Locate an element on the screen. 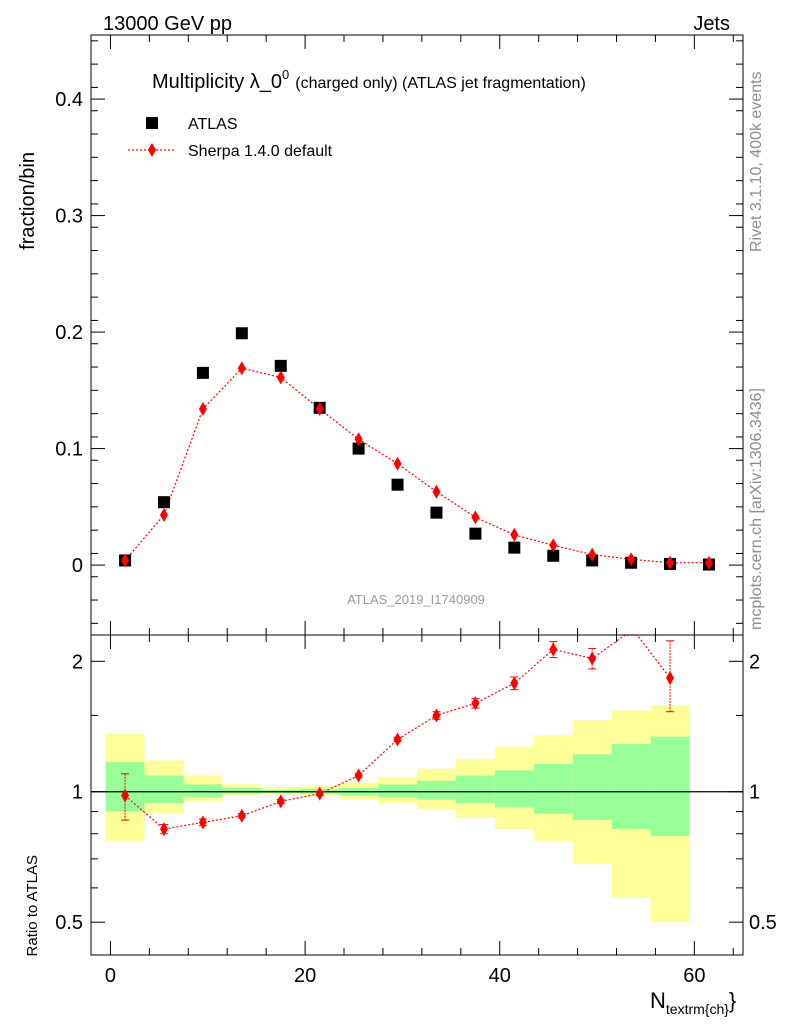 This screenshot has width=786, height=1024. x-tick-label: 20 is located at coordinates (305, 976).